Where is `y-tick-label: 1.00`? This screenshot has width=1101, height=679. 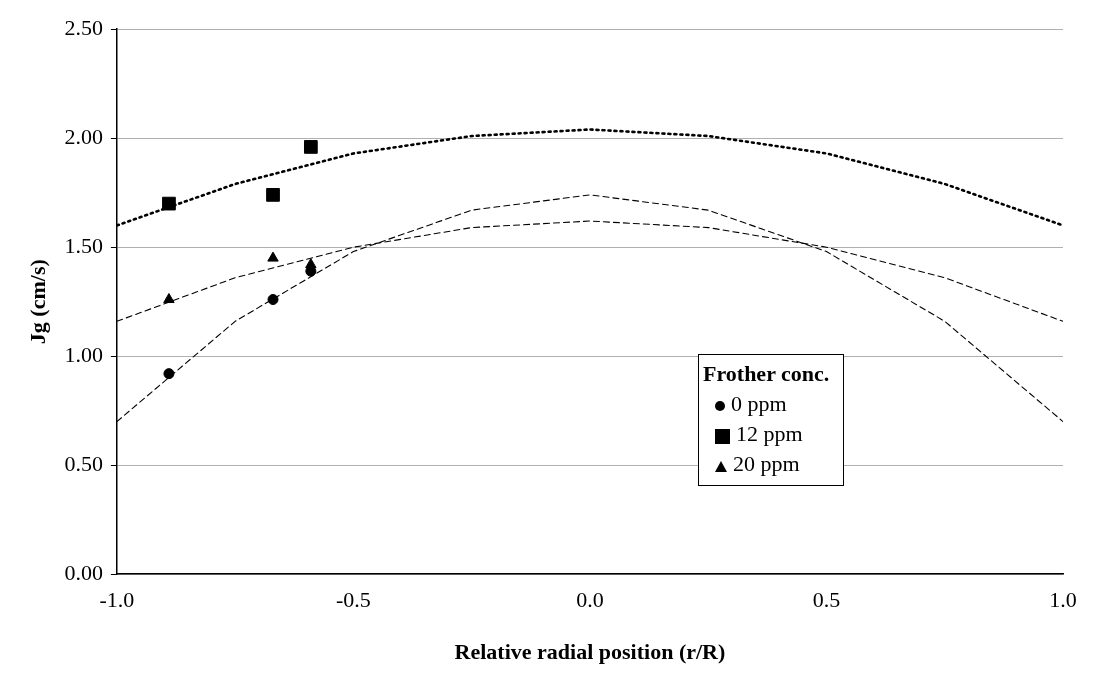 y-tick-label: 1.00 is located at coordinates (83, 354).